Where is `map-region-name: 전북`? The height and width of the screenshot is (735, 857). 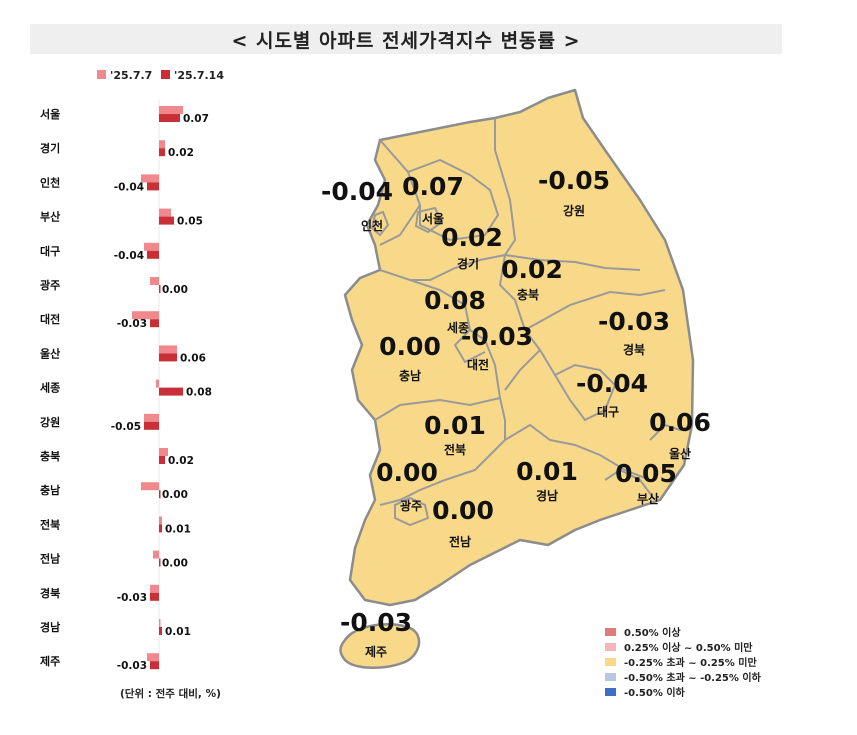 map-region-name: 전북 is located at coordinates (455, 449).